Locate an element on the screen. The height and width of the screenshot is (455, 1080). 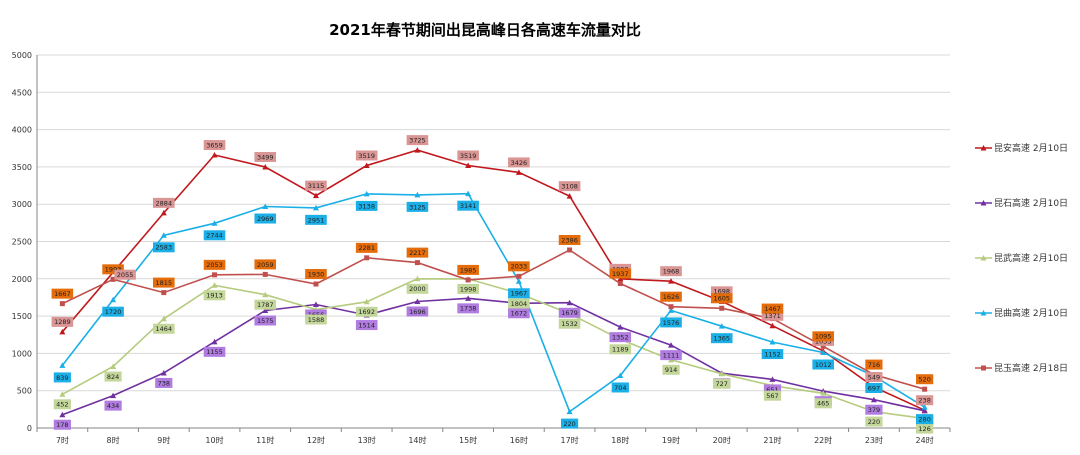
x-tick-label: 14时 is located at coordinates (417, 440).